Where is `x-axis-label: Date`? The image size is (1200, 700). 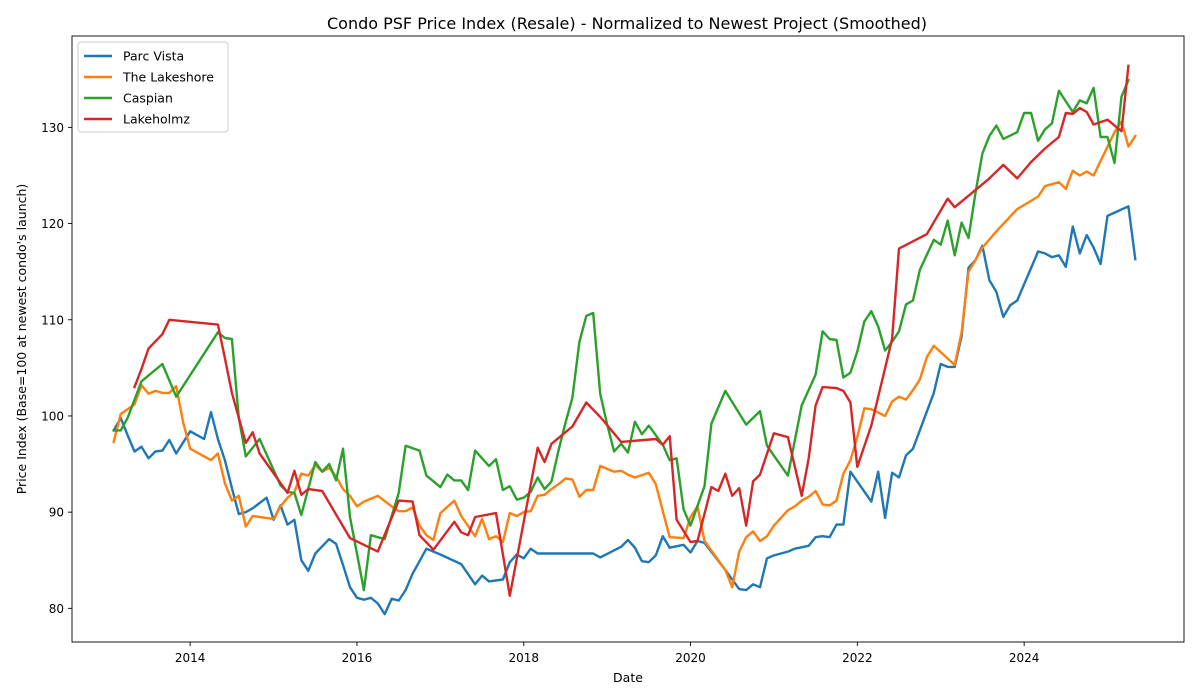
x-axis-label: Date is located at coordinates (628, 677).